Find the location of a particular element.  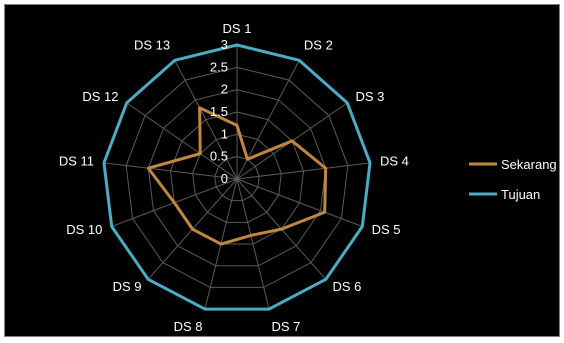

category-label: DS 2 is located at coordinates (318, 44).